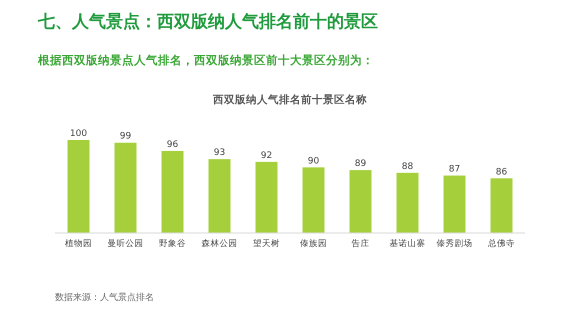  What do you see at coordinates (79, 134) in the screenshot?
I see `data-label: 100` at bounding box center [79, 134].